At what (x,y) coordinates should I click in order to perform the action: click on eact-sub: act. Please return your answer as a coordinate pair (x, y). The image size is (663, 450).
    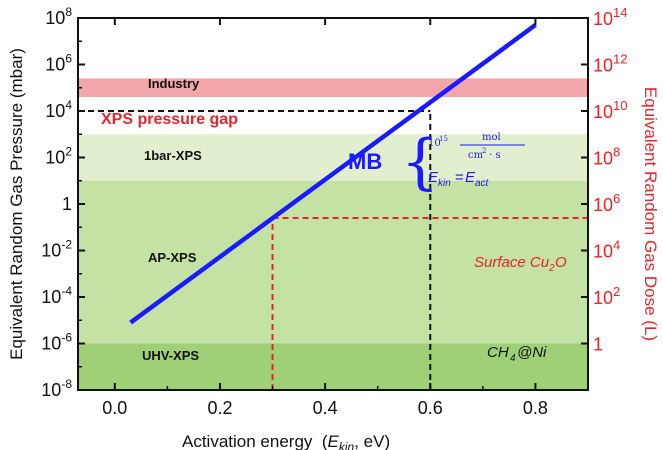
    Looking at the image, I should click on (482, 183).